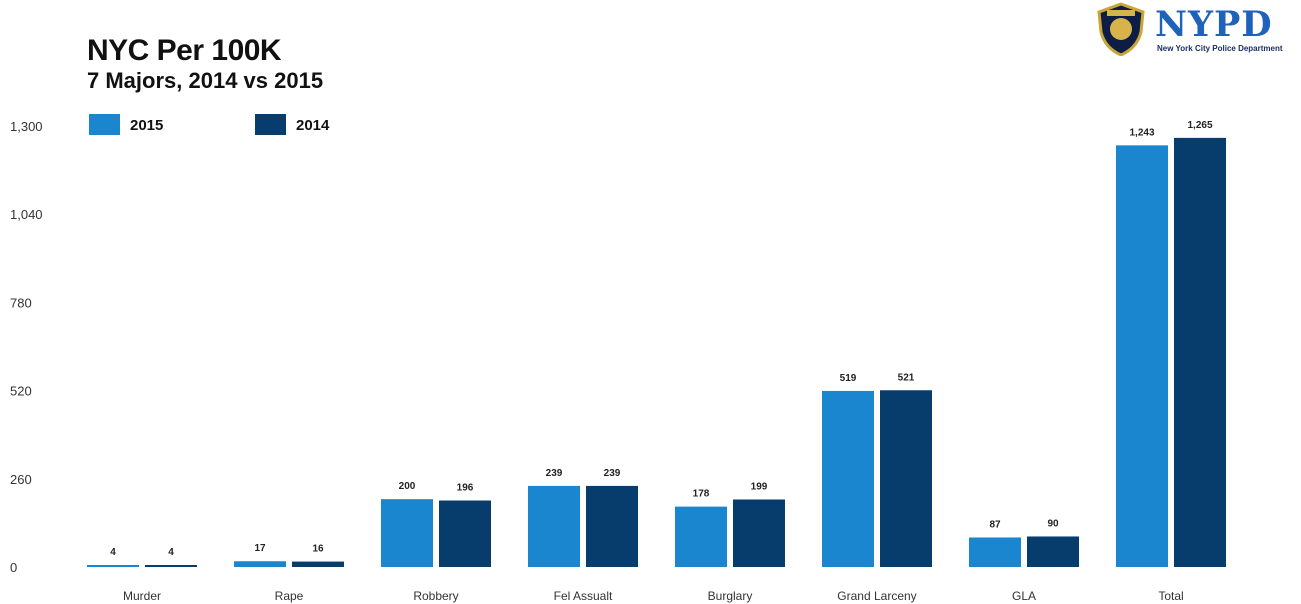  What do you see at coordinates (465, 488) in the screenshot?
I see `data-label: 196` at bounding box center [465, 488].